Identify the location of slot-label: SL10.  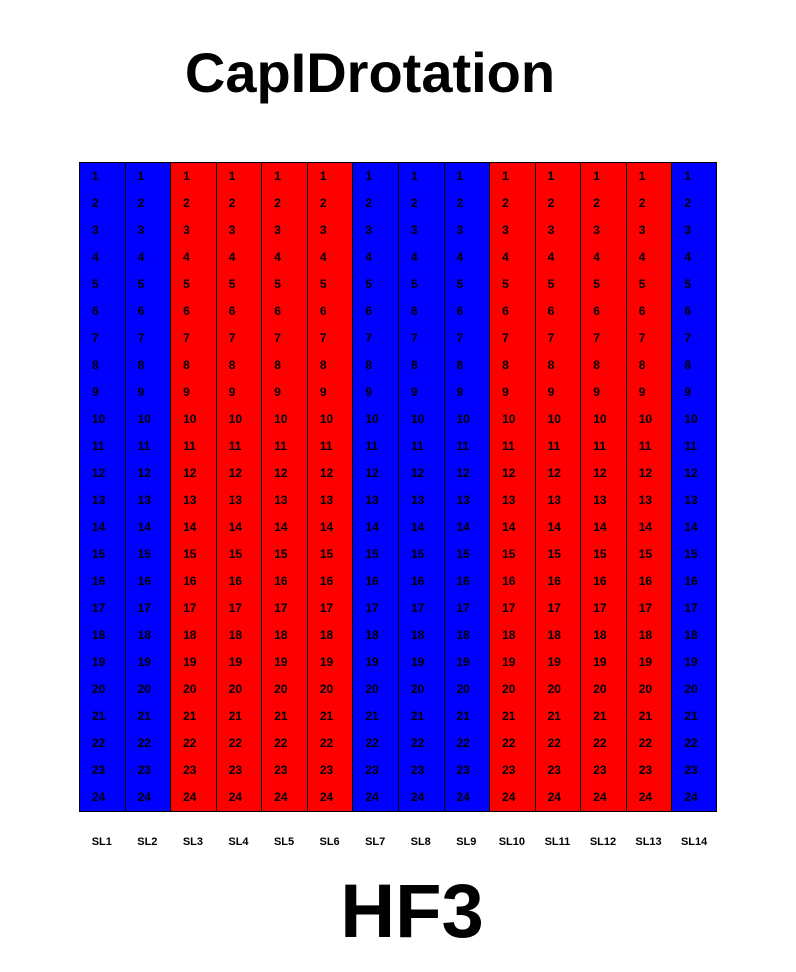
(511, 842).